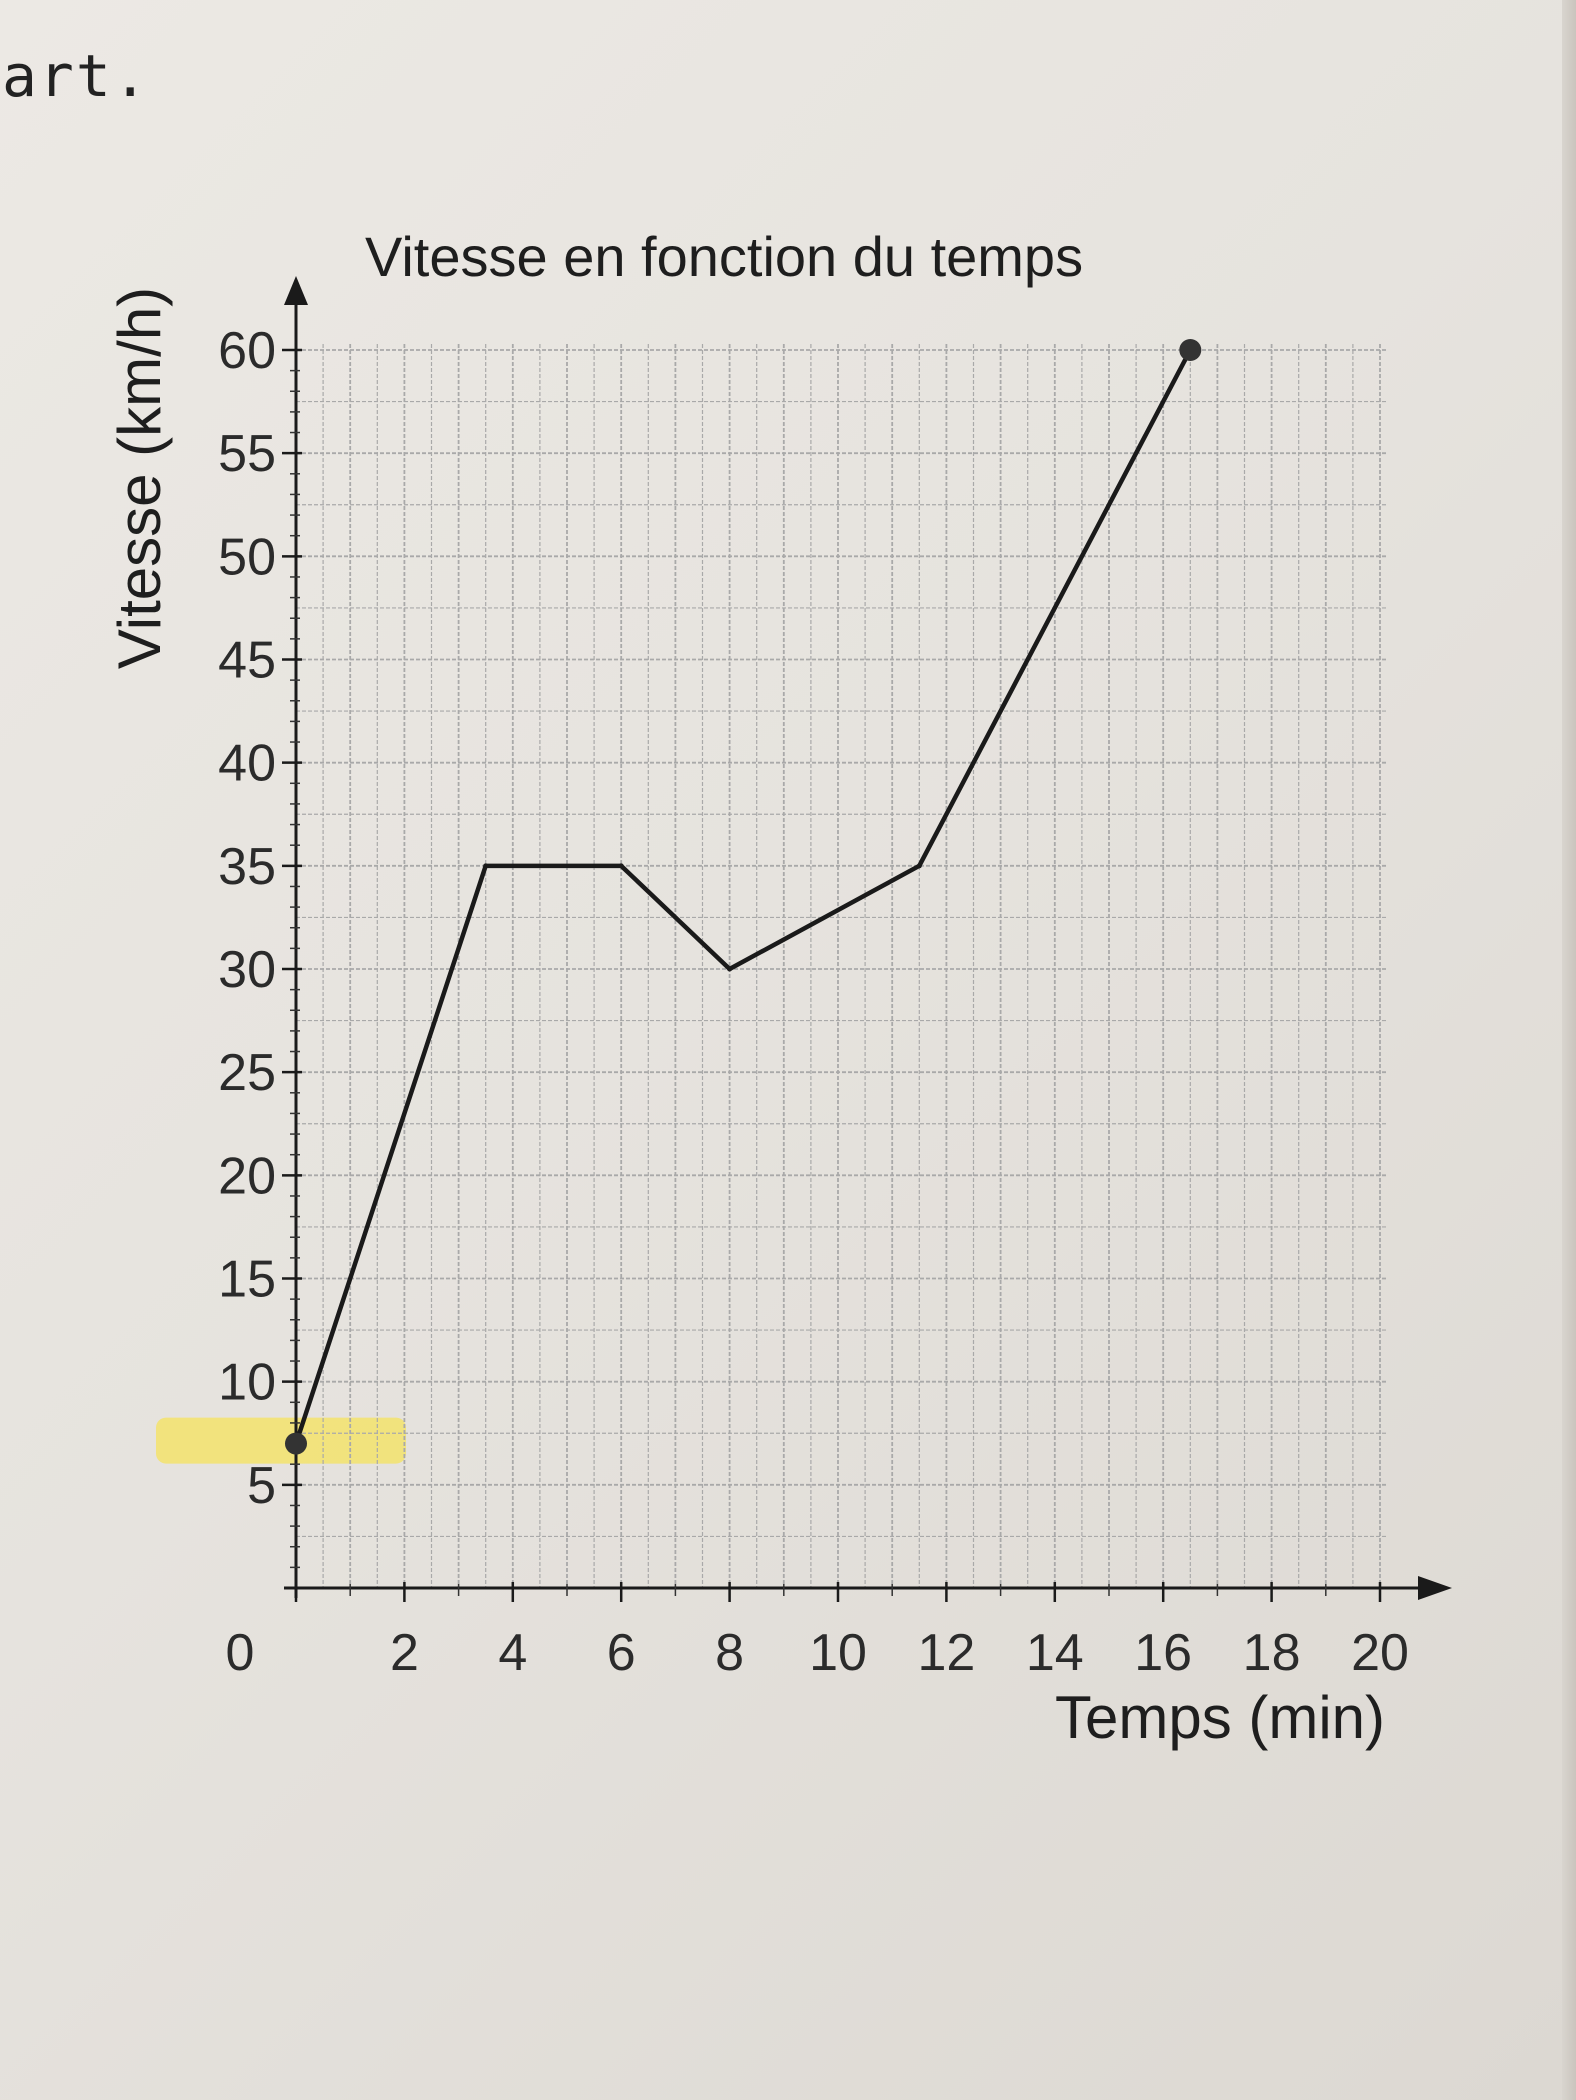 The width and height of the screenshot is (1576, 2100). What do you see at coordinates (247, 454) in the screenshot?
I see `y-tick-label: 55` at bounding box center [247, 454].